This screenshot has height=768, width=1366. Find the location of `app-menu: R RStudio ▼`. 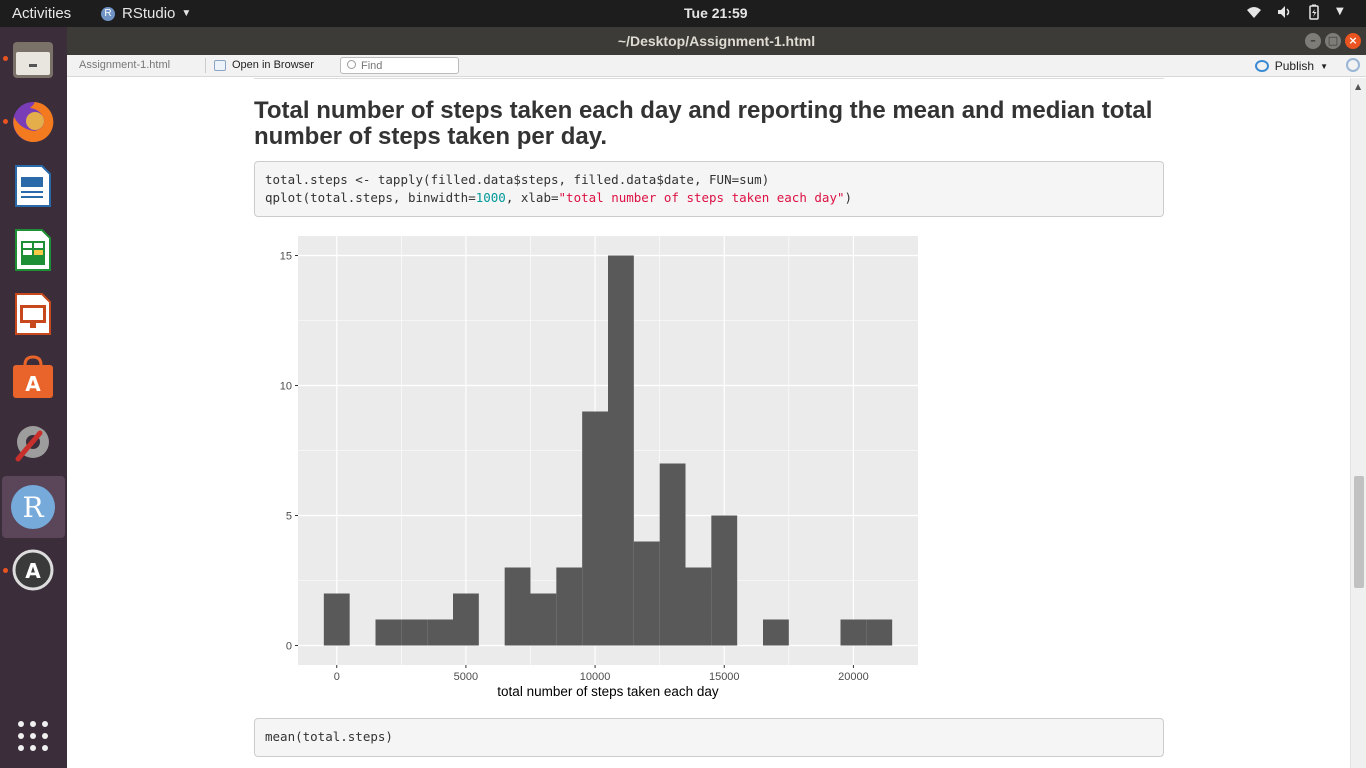

app-menu: R RStudio ▼ is located at coordinates (146, 13).